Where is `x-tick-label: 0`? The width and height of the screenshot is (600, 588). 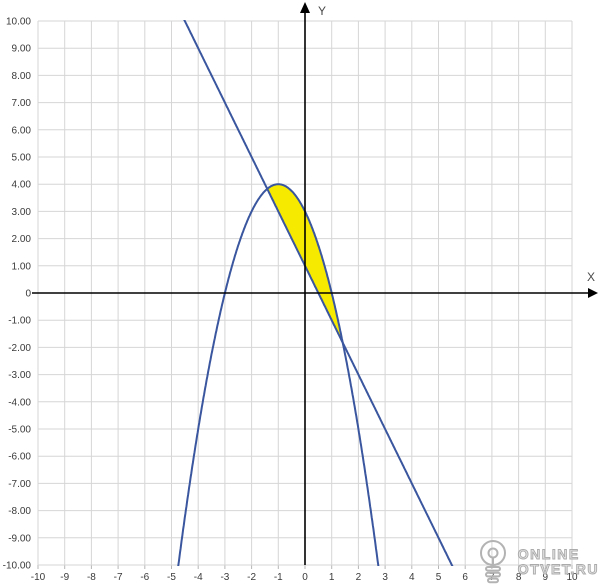 x-tick-label: 0 is located at coordinates (305, 577).